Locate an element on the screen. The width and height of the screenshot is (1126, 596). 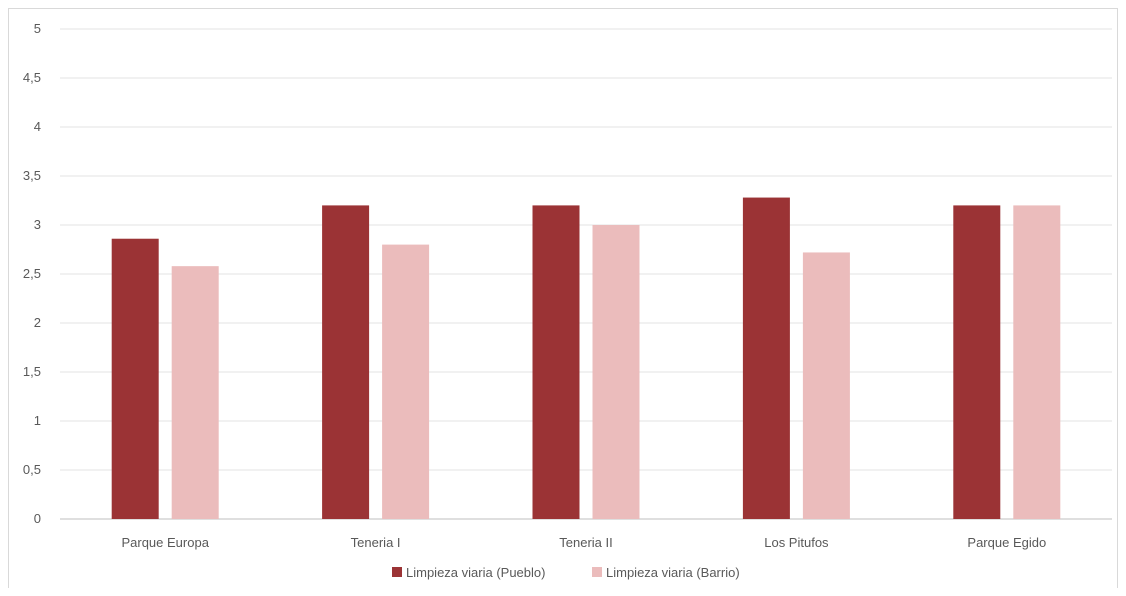
y-tick-label: 4,5 is located at coordinates (32, 77).